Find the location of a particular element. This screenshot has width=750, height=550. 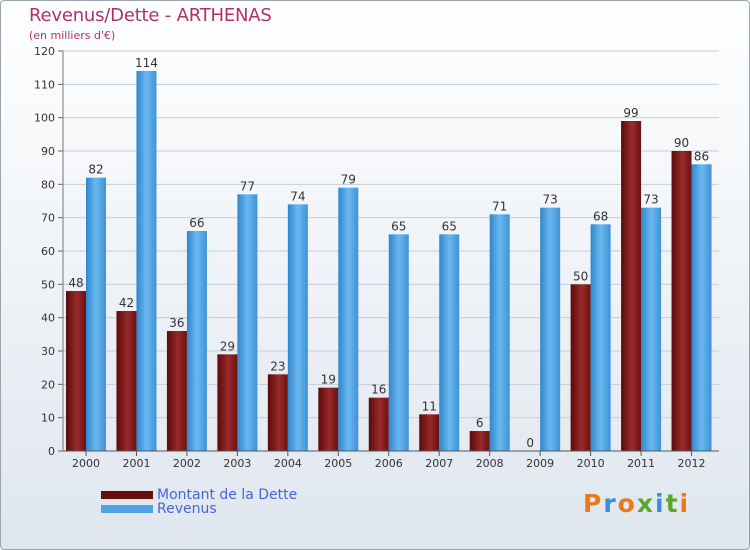

y-tick-label: 40 is located at coordinates (48, 318).